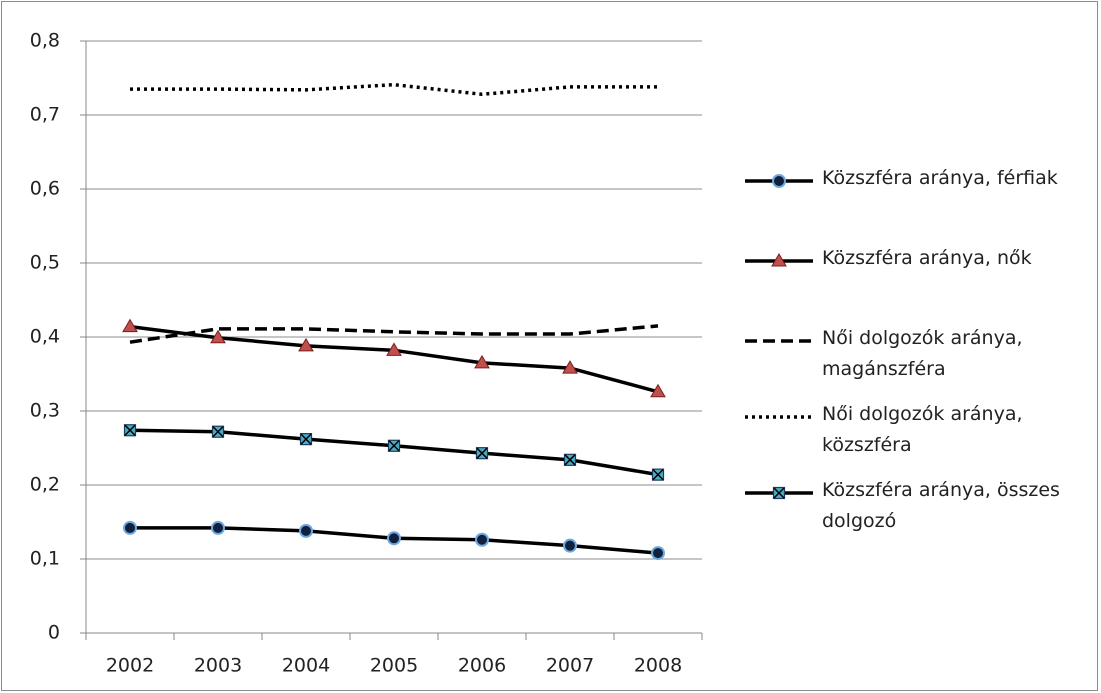  What do you see at coordinates (941, 505) in the screenshot?
I see `legend-label: Közszféra aránya, összes dolgozó` at bounding box center [941, 505].